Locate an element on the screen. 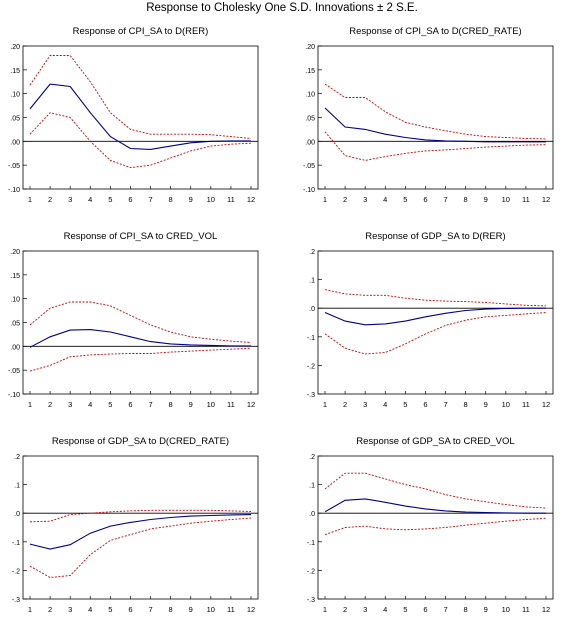 The width and height of the screenshot is (564, 619). panel-1-upper-line is located at coordinates (140, 97).